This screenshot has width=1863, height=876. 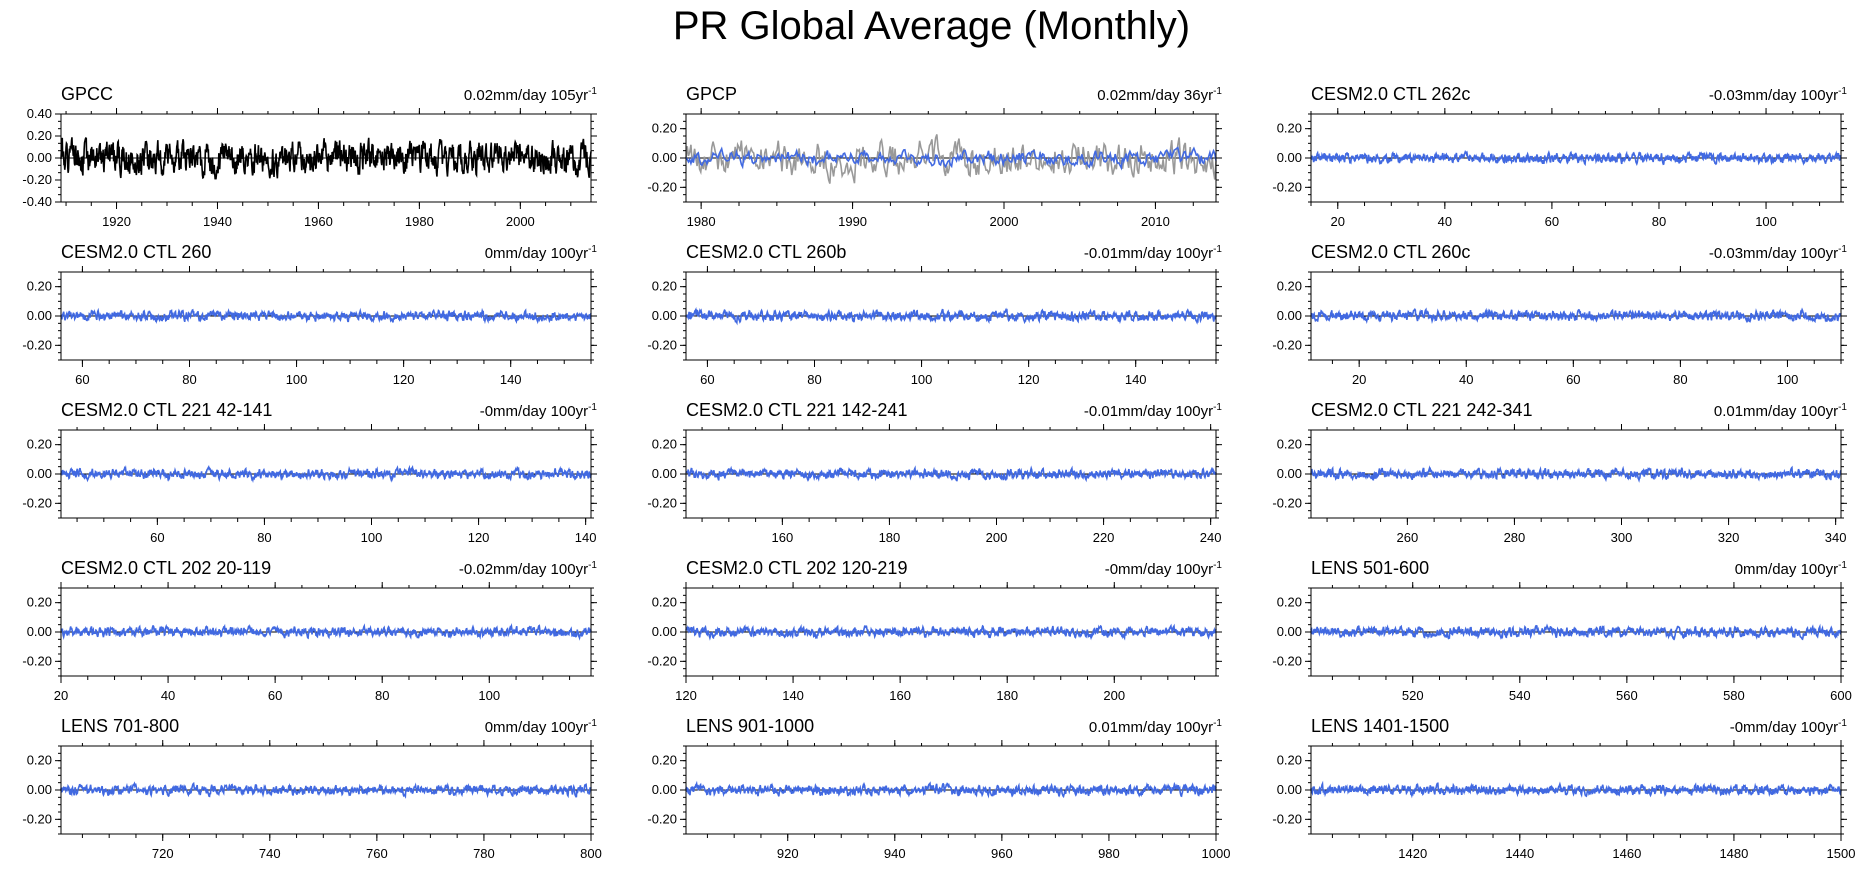 What do you see at coordinates (1559, 484) in the screenshot?
I see `chart-svg: 0.20 0.00 -0.20 260 280 300 320 340` at bounding box center [1559, 484].